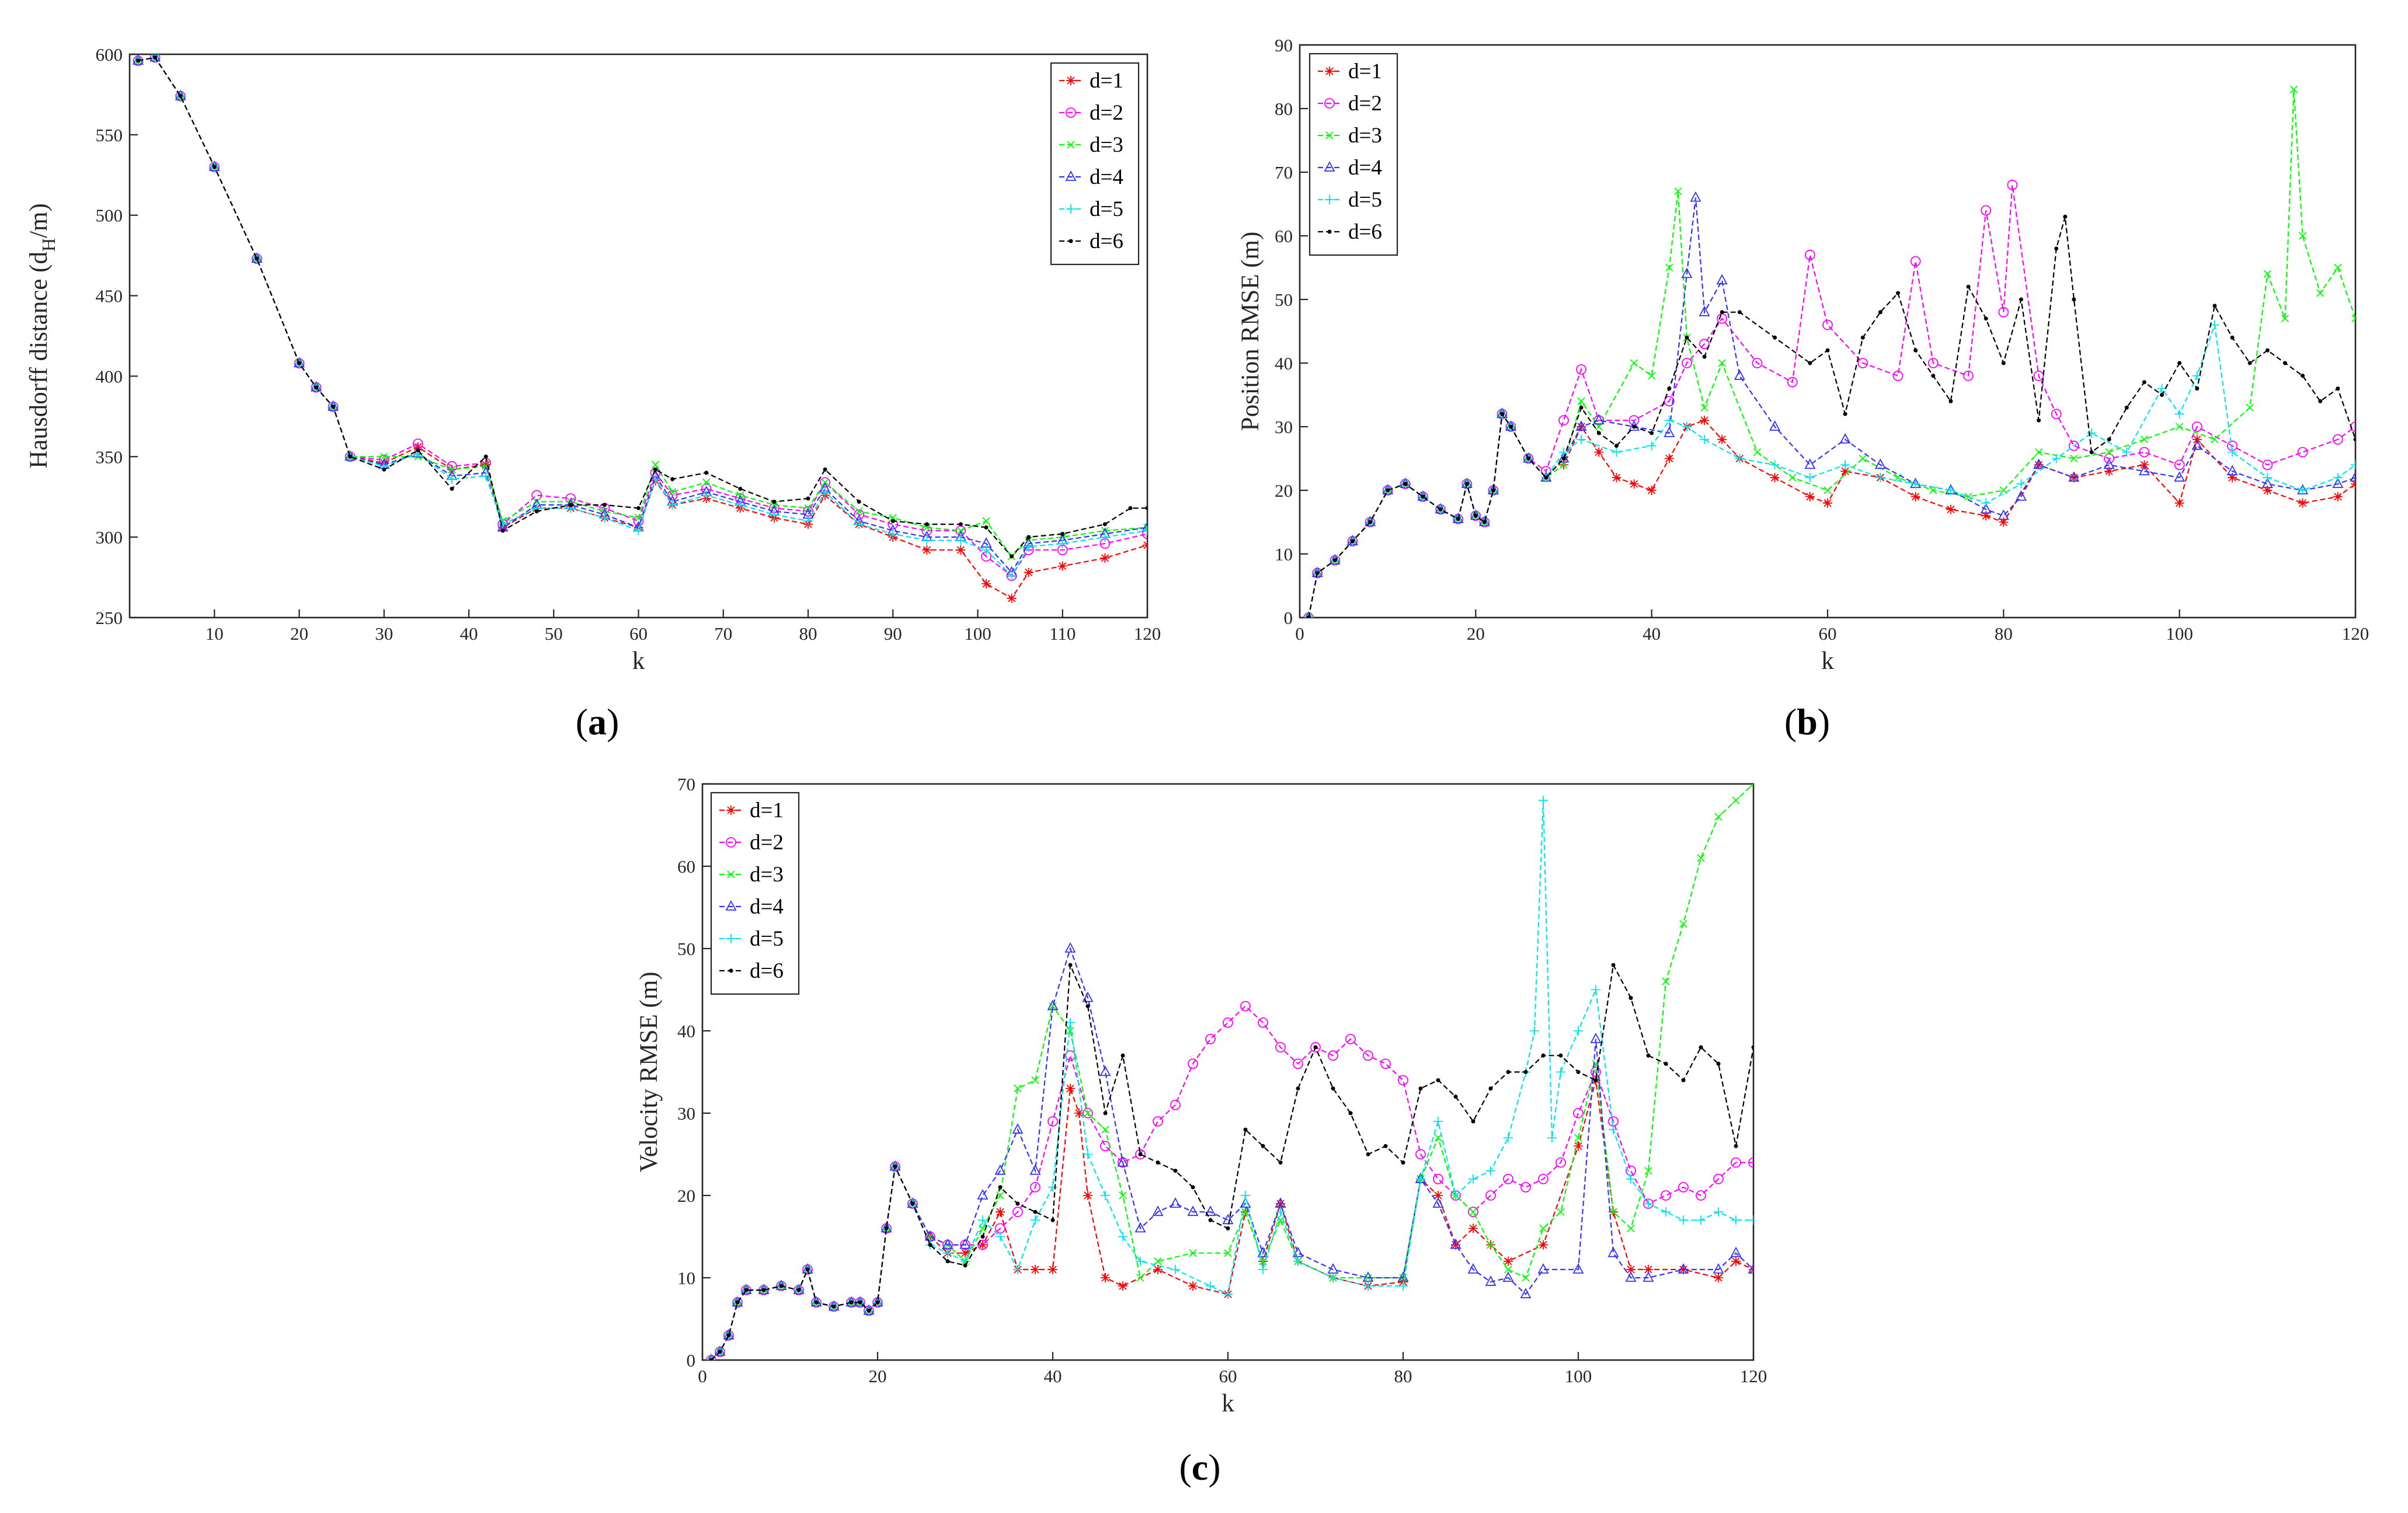 The height and width of the screenshot is (1513, 2408). I want to click on y-tick-label: 30, so click(1284, 427).